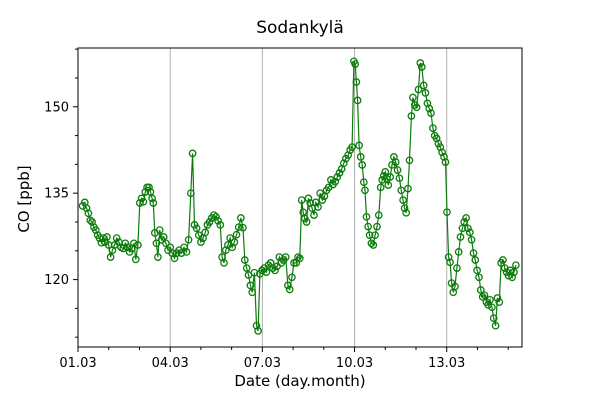 This screenshot has width=600, height=400. Describe the element at coordinates (24, 199) in the screenshot. I see `y-axis-label: CO [ppb]` at that location.